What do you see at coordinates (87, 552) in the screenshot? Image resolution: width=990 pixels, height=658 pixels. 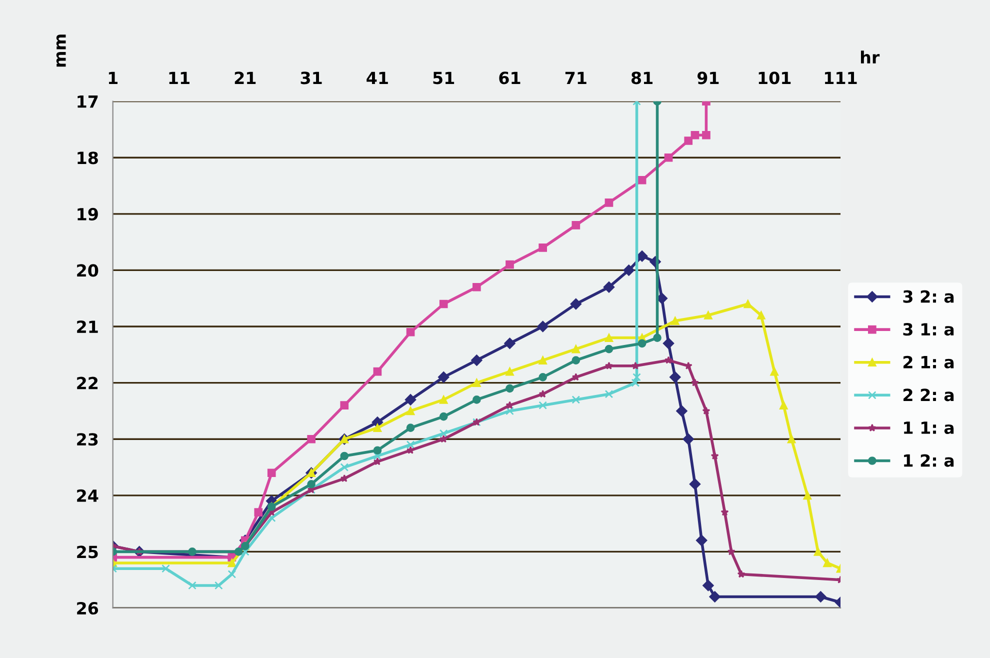 I see `y-tick-label: 25` at bounding box center [87, 552].